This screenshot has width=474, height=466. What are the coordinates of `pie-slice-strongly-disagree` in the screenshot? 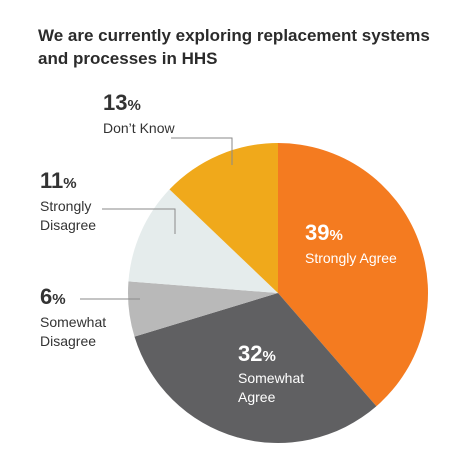 It's located at (203, 241).